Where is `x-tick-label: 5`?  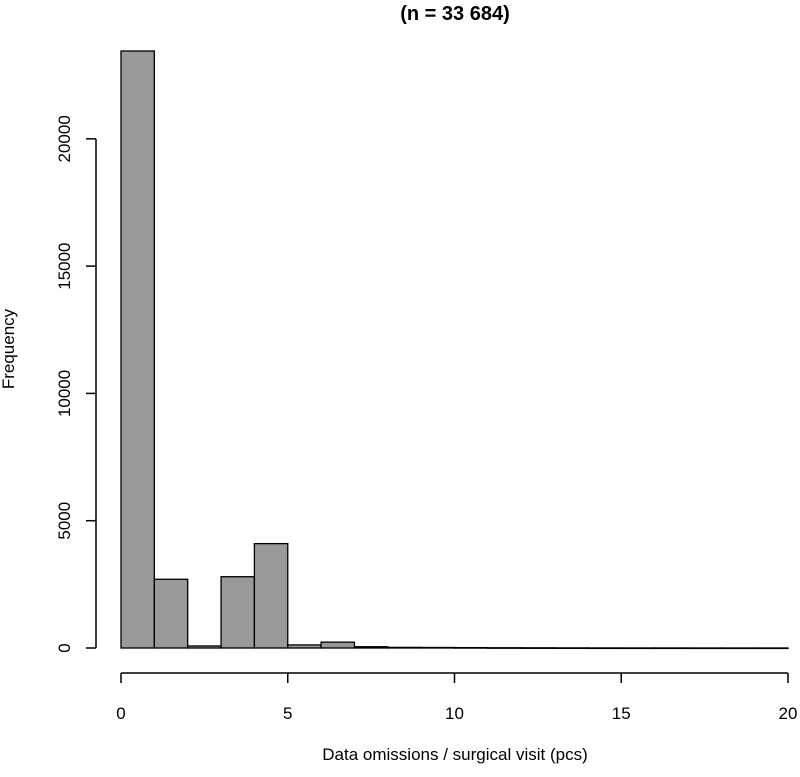 x-tick-label: 5 is located at coordinates (287, 713).